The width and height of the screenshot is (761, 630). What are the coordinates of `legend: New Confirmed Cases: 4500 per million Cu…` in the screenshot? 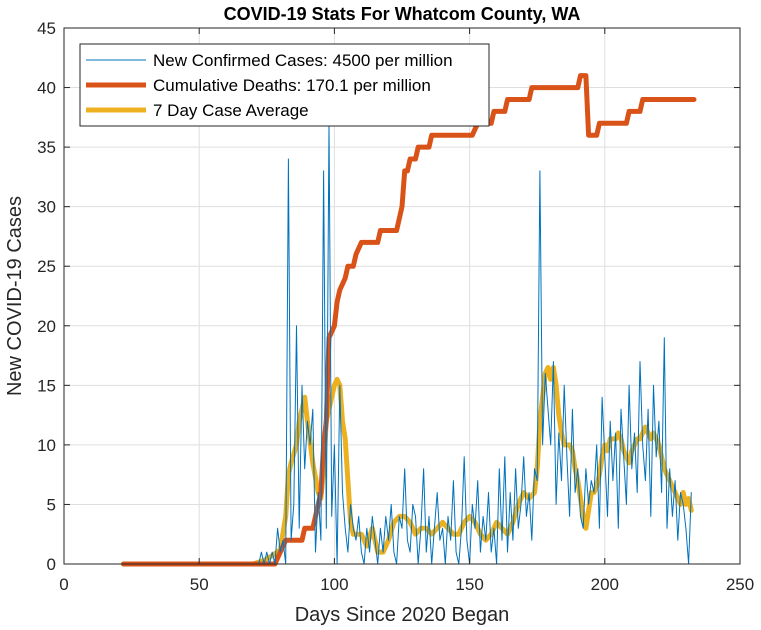 It's located at (284, 85).